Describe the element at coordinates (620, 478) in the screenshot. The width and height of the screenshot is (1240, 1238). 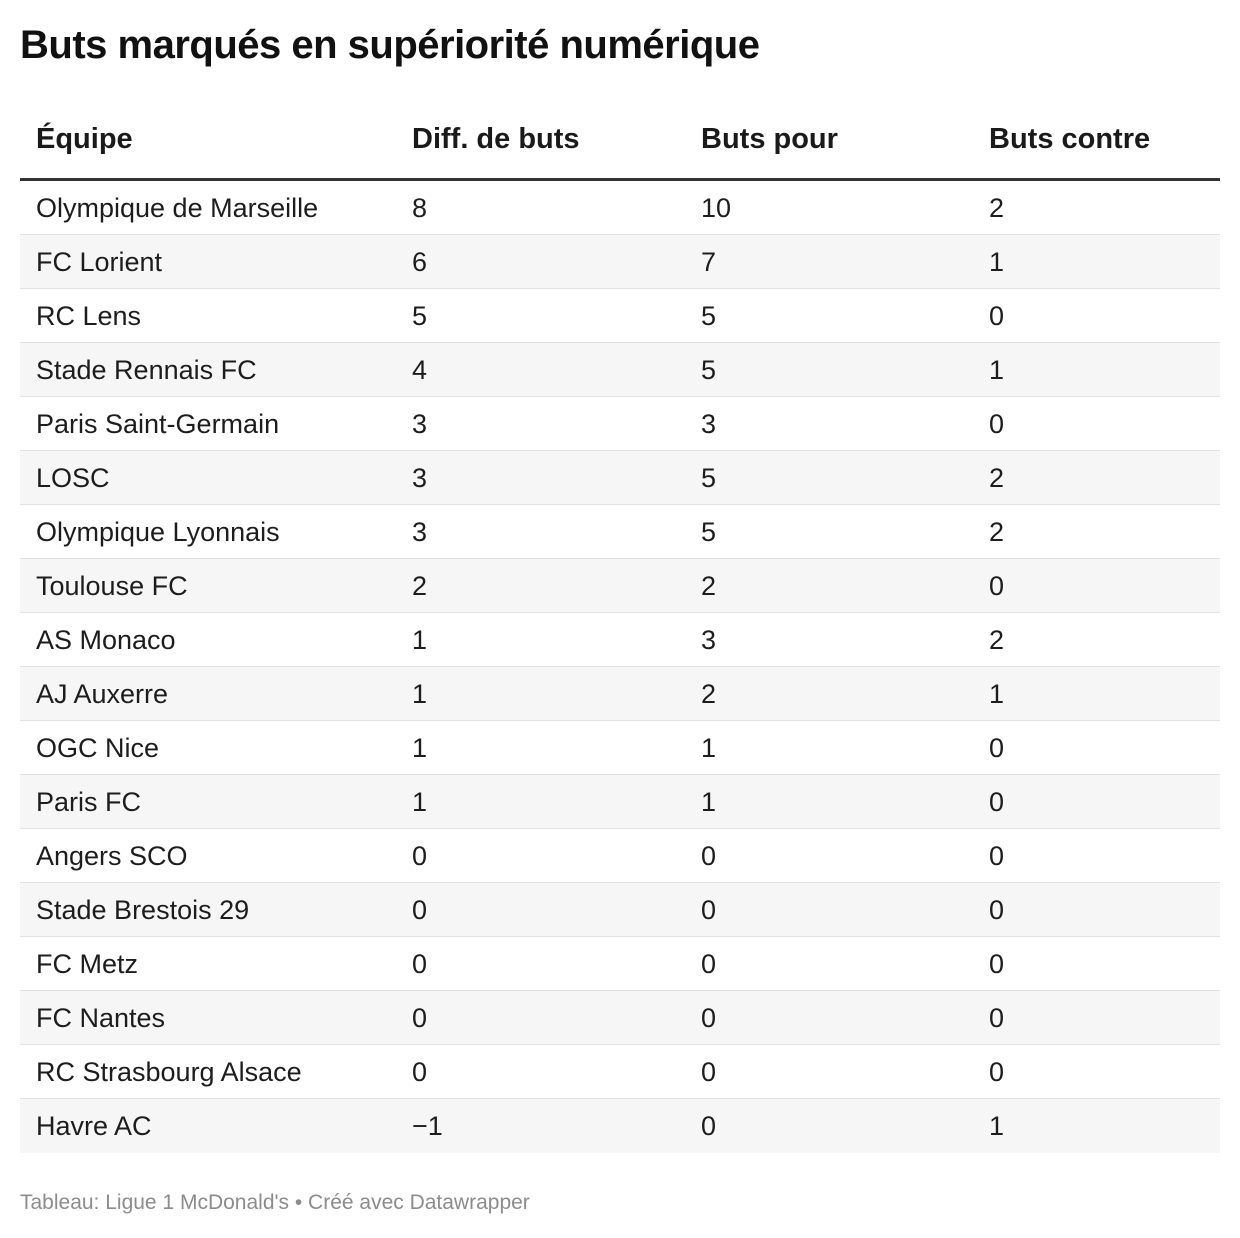
I see `table-row: LOSC 3 5 2` at that location.